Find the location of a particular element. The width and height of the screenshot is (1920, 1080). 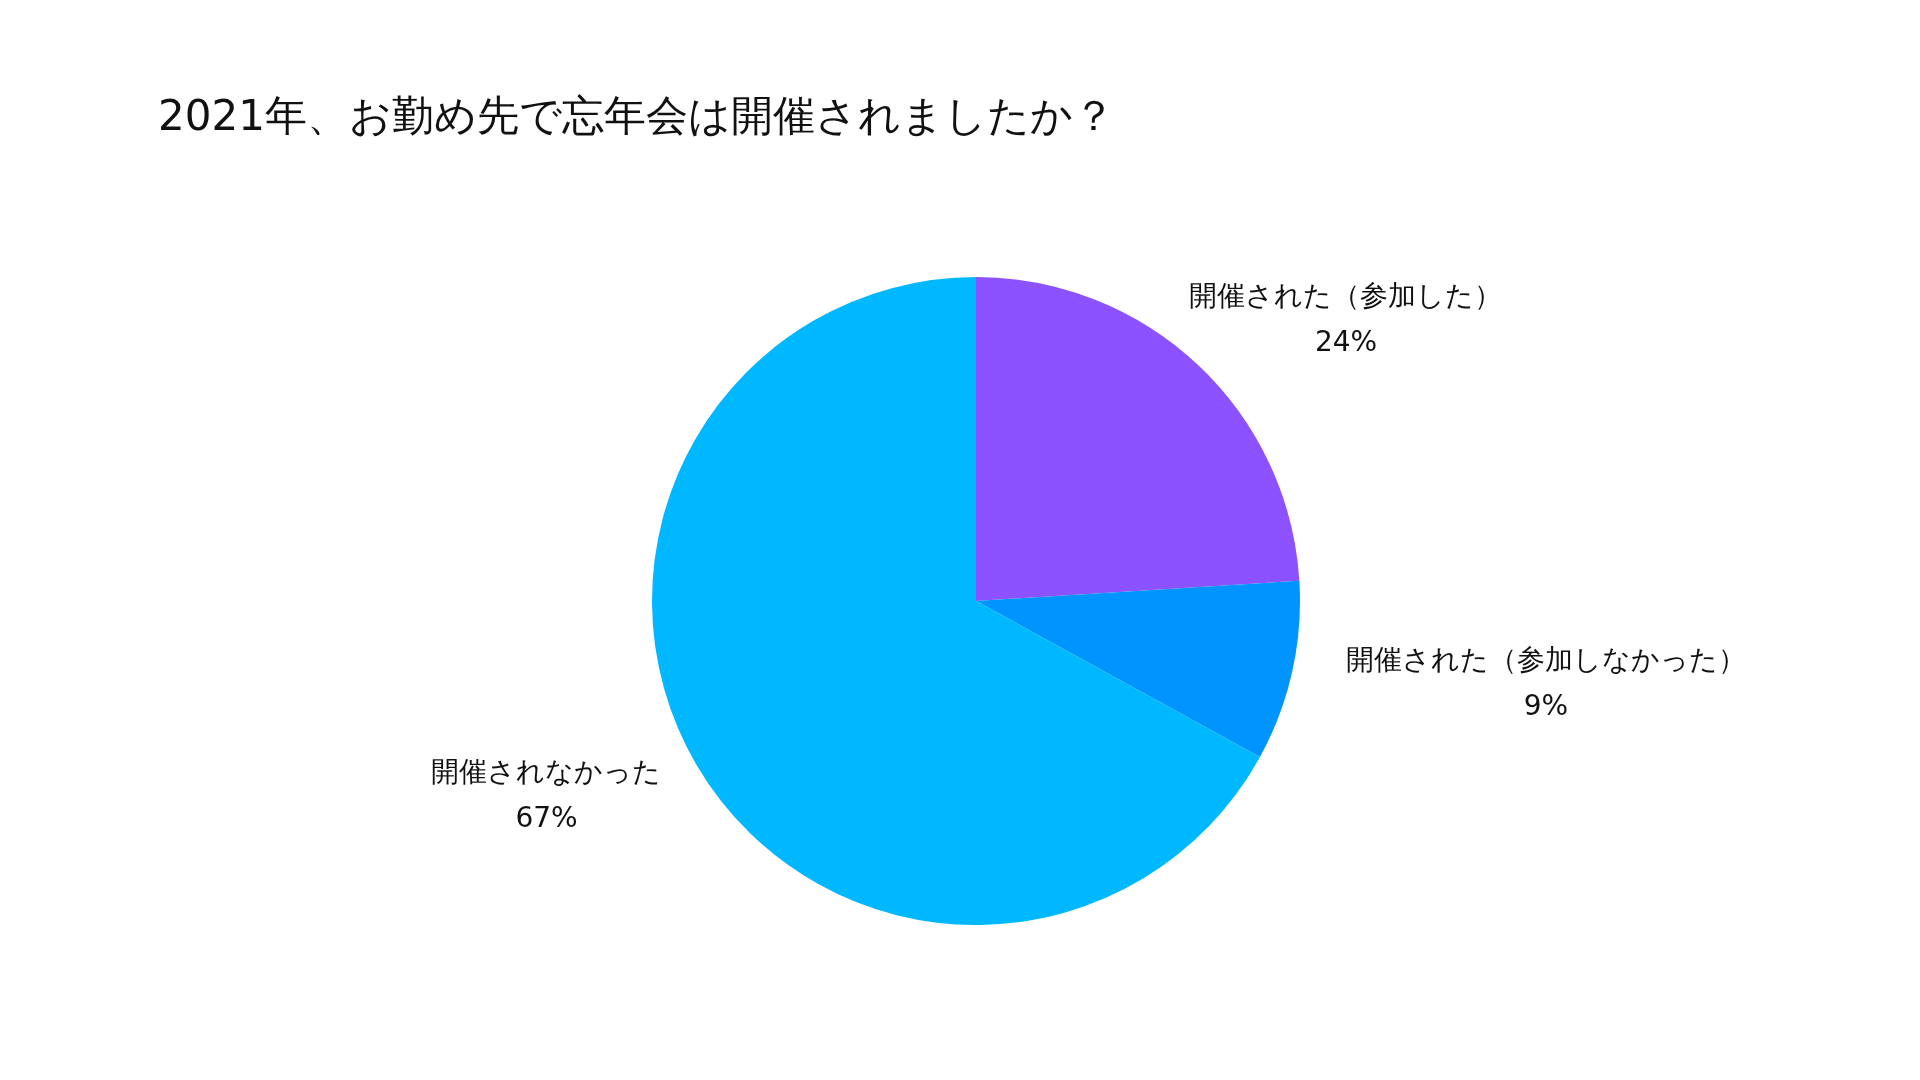

slice-label: 開催された（参加した） is located at coordinates (1346, 296).